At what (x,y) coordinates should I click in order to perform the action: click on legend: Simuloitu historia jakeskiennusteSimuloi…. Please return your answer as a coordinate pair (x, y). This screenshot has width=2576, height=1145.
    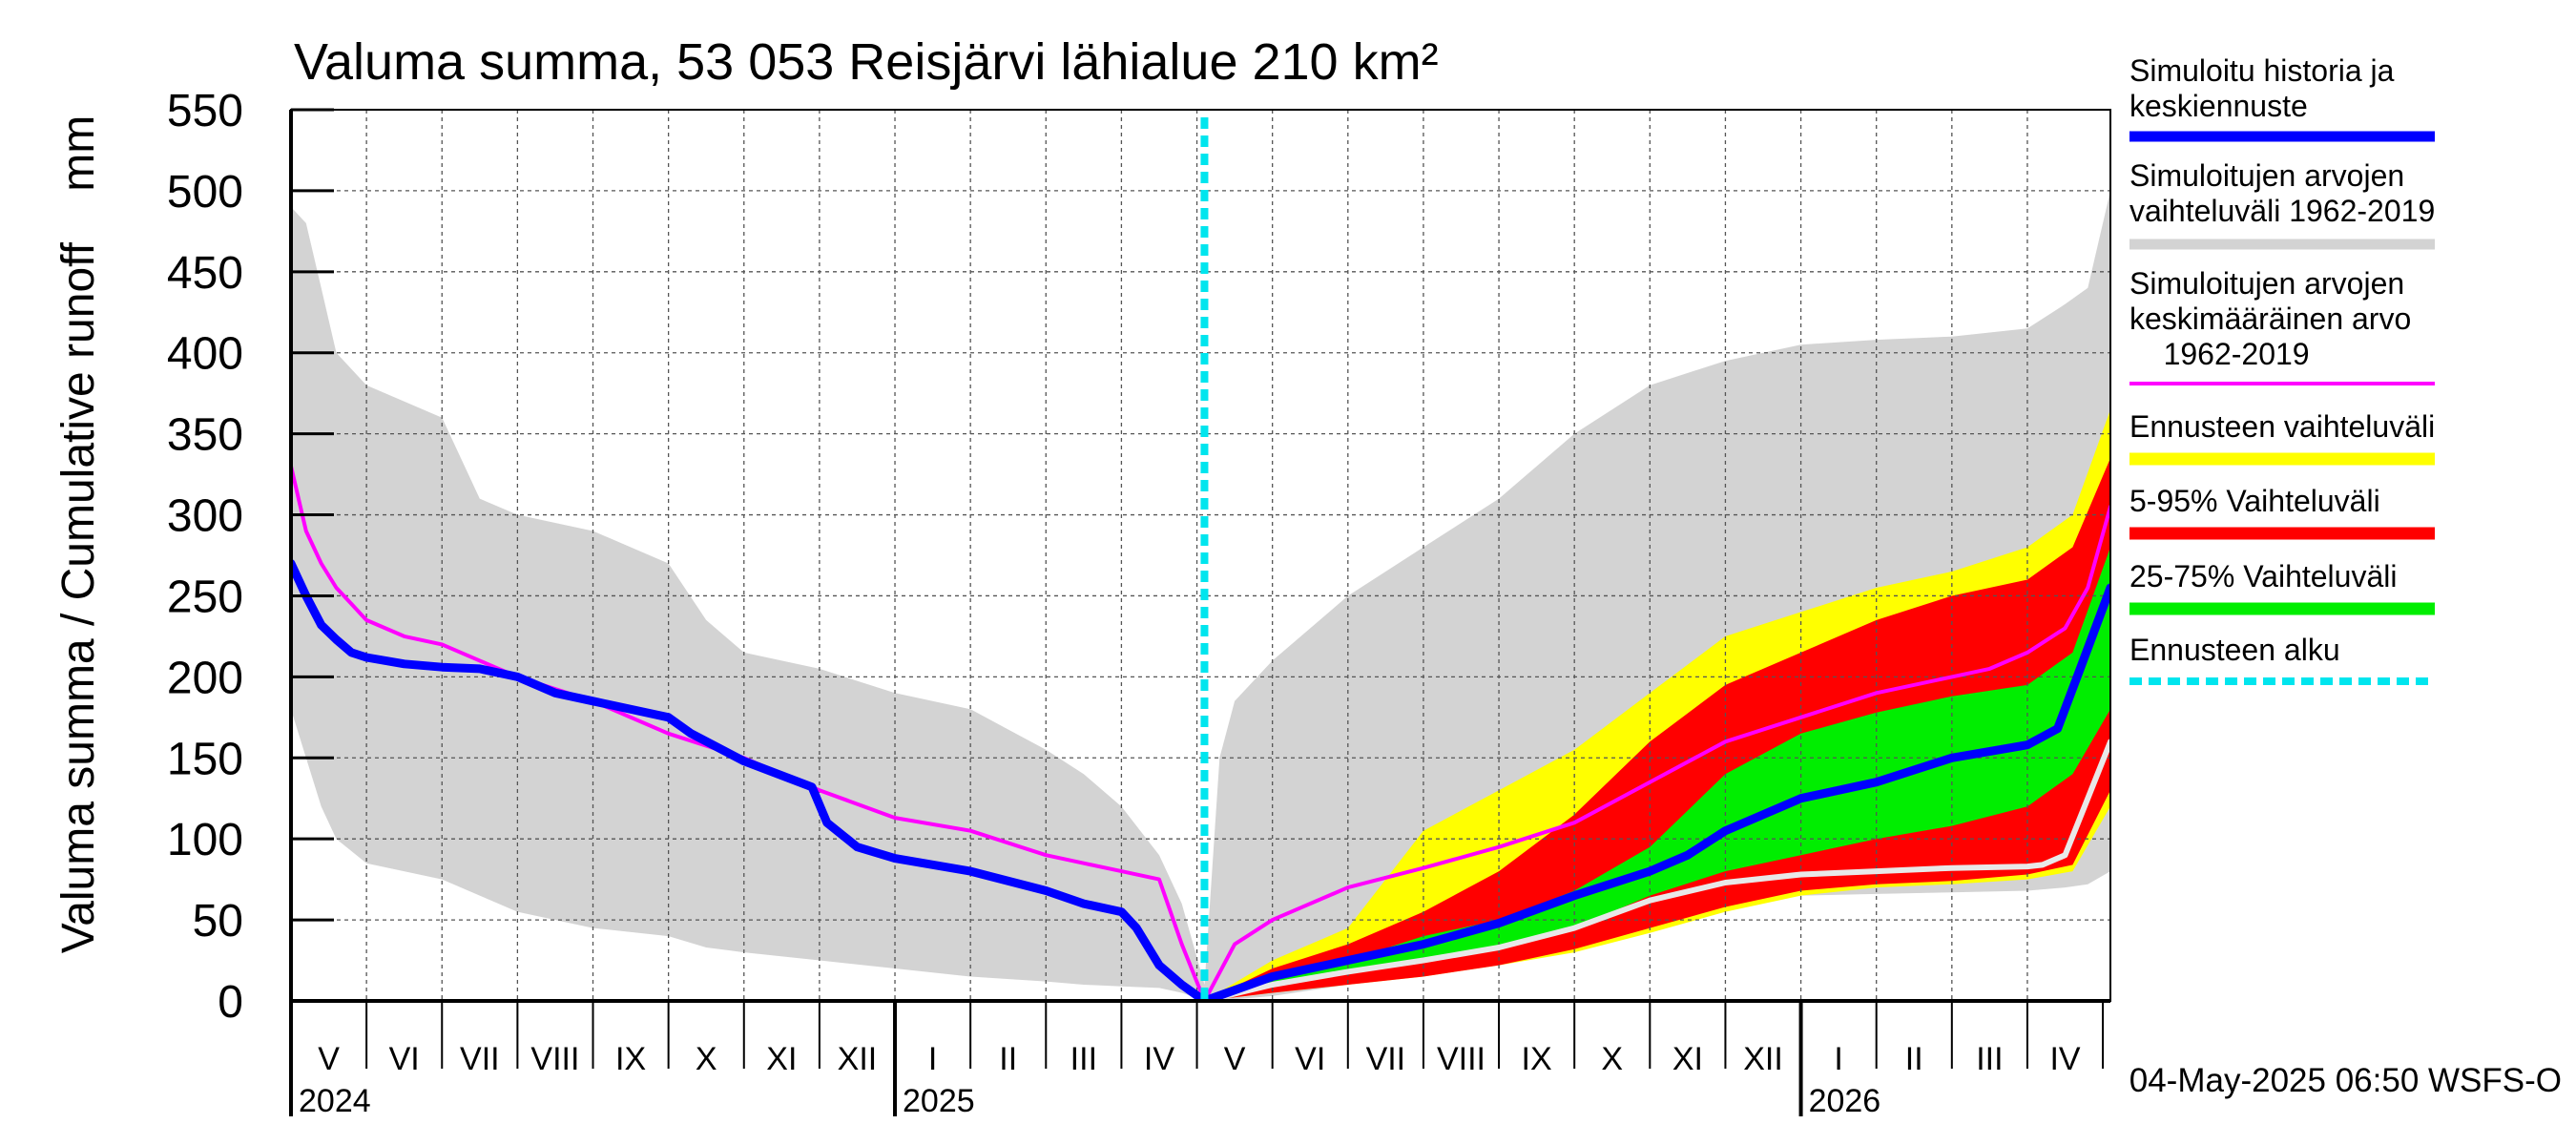
    Looking at the image, I should click on (2282, 369).